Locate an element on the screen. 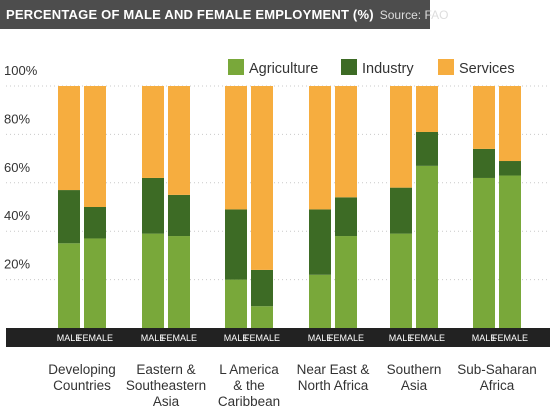 The image size is (556, 413). chart-source: Source: FAO is located at coordinates (414, 14).